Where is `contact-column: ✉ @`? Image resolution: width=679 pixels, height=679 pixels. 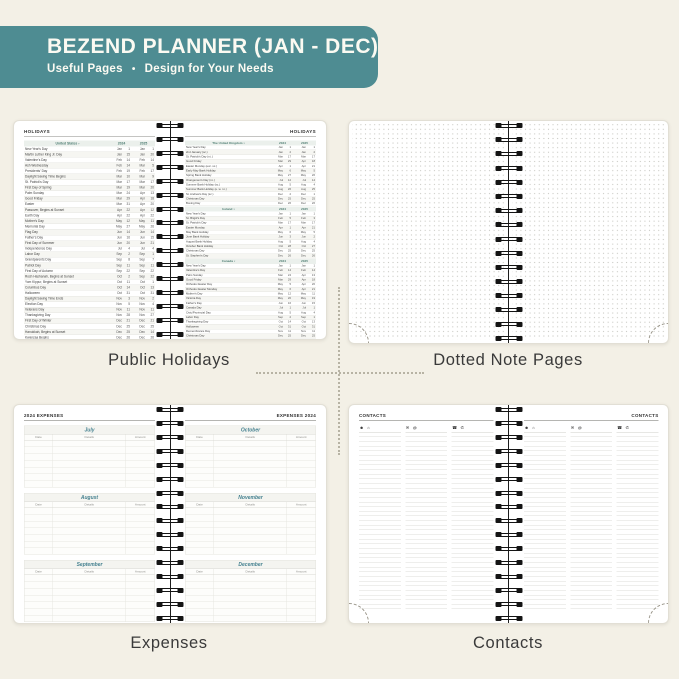
contact-column: ✉ @ is located at coordinates (590, 519).